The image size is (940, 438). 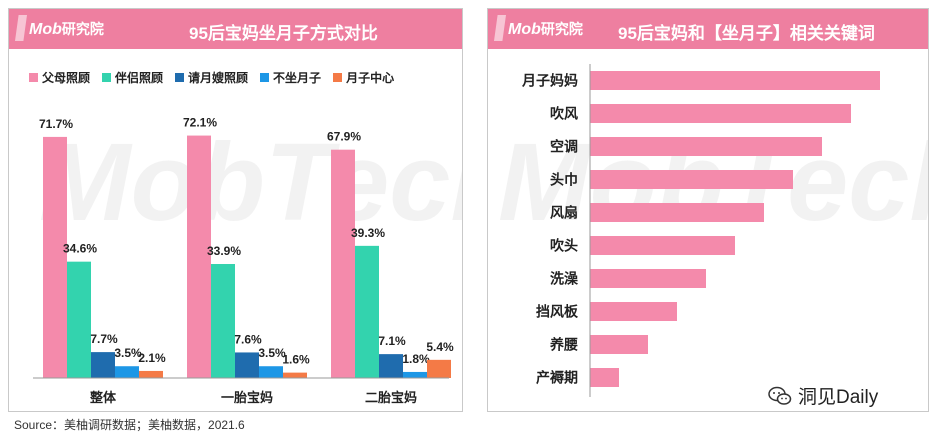 What do you see at coordinates (344, 137) in the screenshot?
I see `bar-value-label: 67.9%` at bounding box center [344, 137].